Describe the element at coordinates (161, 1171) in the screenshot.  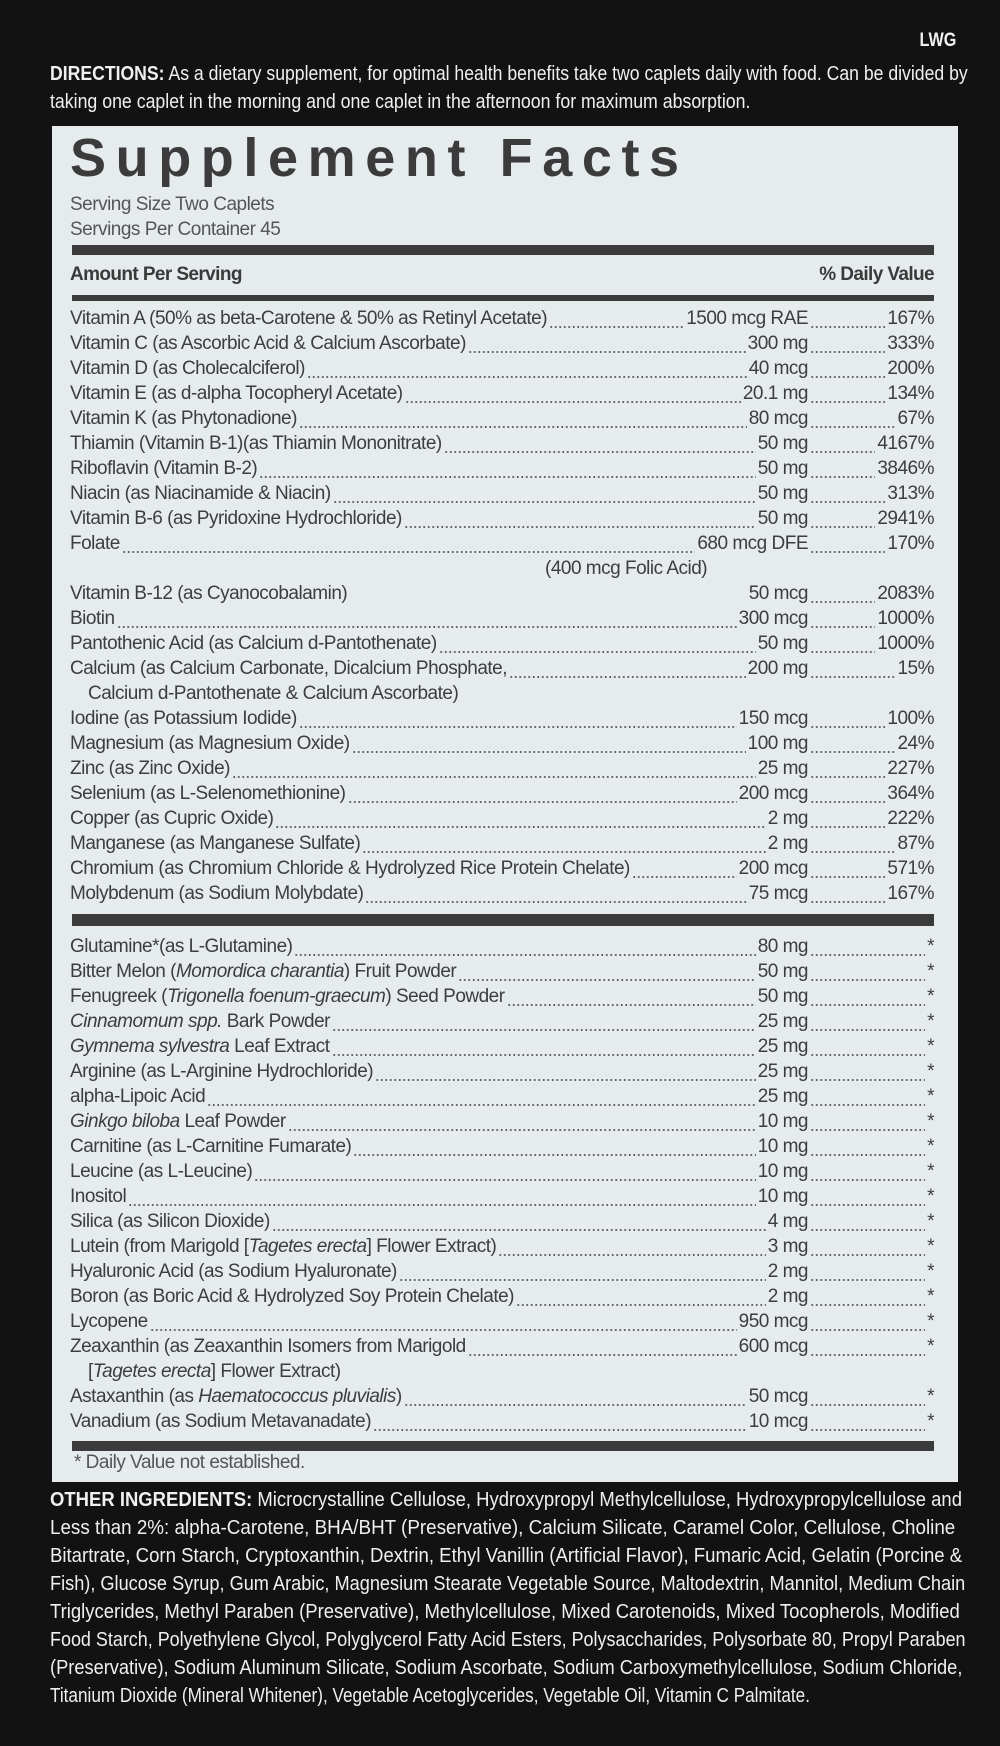
I see `name-part: Leucine (as L-Leucine)` at that location.